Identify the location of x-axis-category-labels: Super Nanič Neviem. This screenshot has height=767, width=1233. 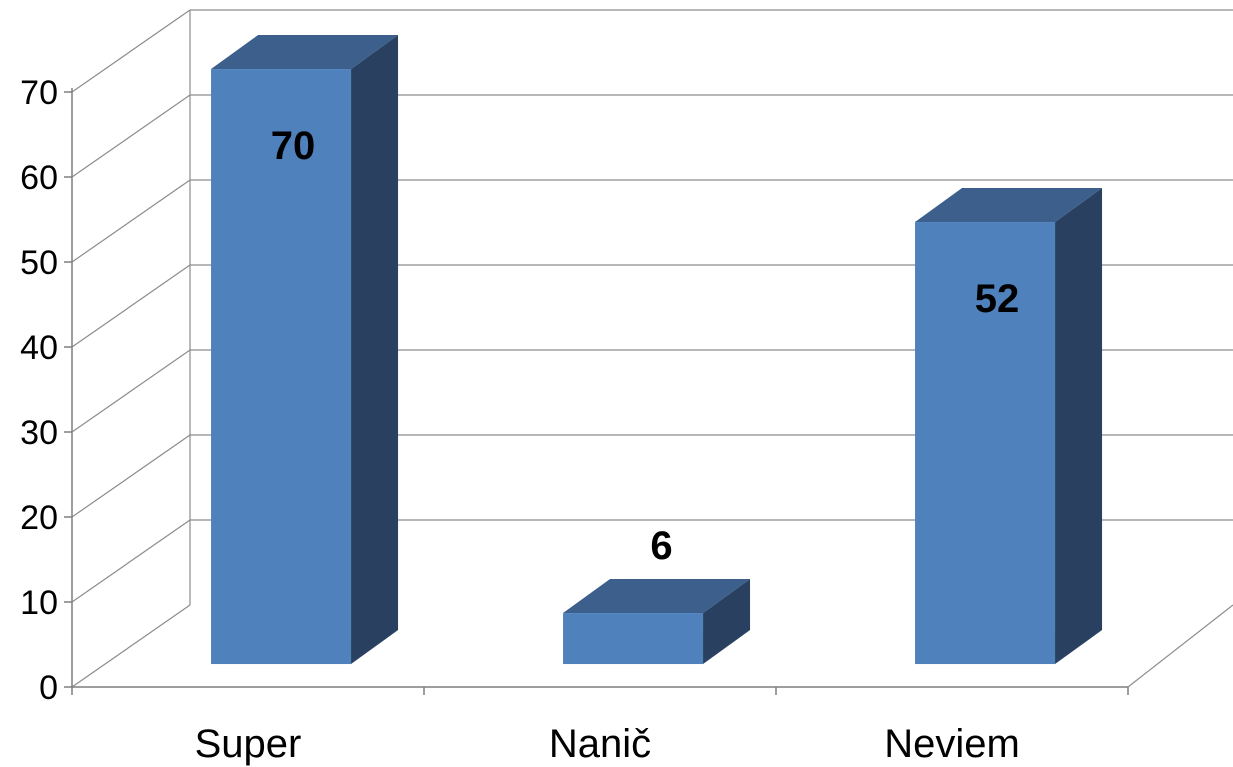
(607, 744).